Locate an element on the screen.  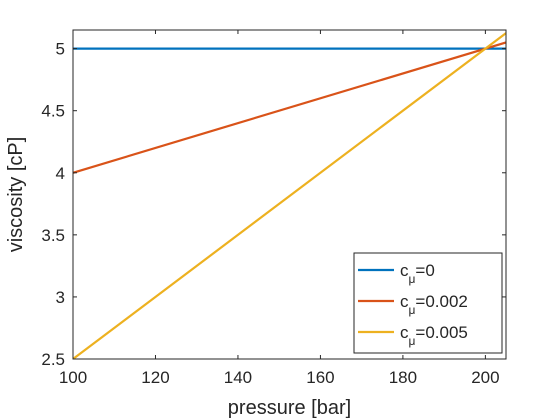
legend: cμ=0 cμ=0.002 cμ=0.005 is located at coordinates (428, 303).